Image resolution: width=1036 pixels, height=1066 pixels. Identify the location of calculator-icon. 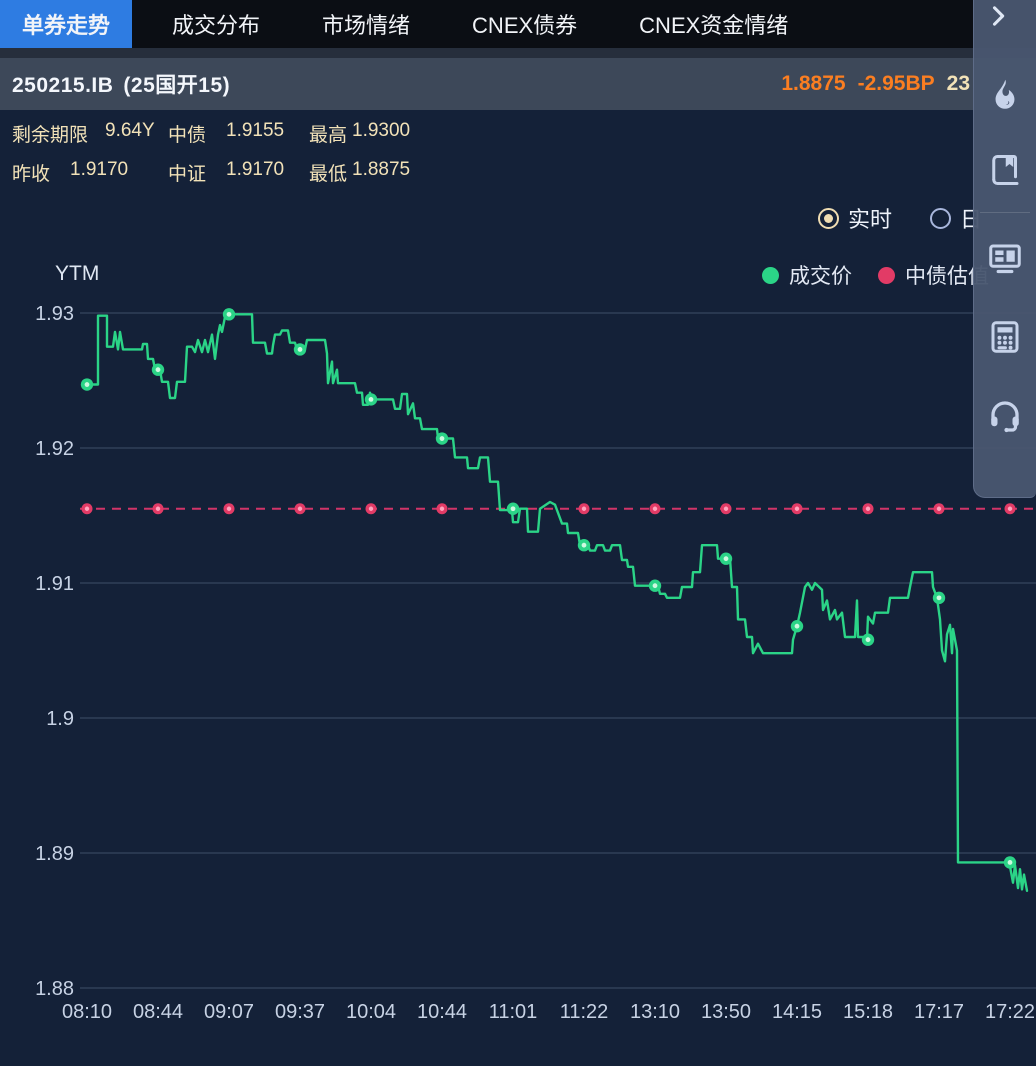
(1005, 337).